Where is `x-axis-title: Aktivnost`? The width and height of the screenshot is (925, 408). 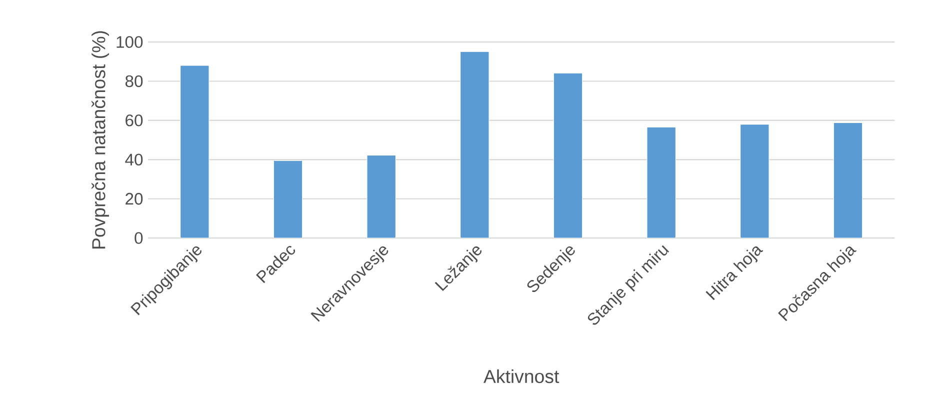 x-axis-title: Aktivnost is located at coordinates (522, 376).